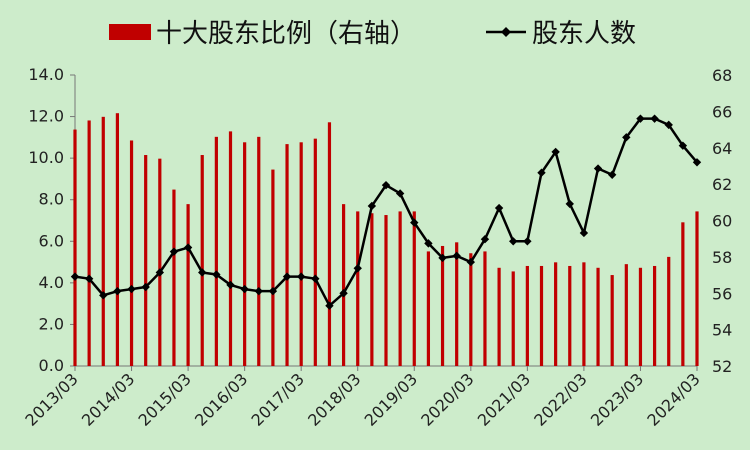 Image resolution: width=750 pixels, height=450 pixels. Describe the element at coordinates (617, 399) in the screenshot. I see `x-tick-label: 2023/03` at that location.